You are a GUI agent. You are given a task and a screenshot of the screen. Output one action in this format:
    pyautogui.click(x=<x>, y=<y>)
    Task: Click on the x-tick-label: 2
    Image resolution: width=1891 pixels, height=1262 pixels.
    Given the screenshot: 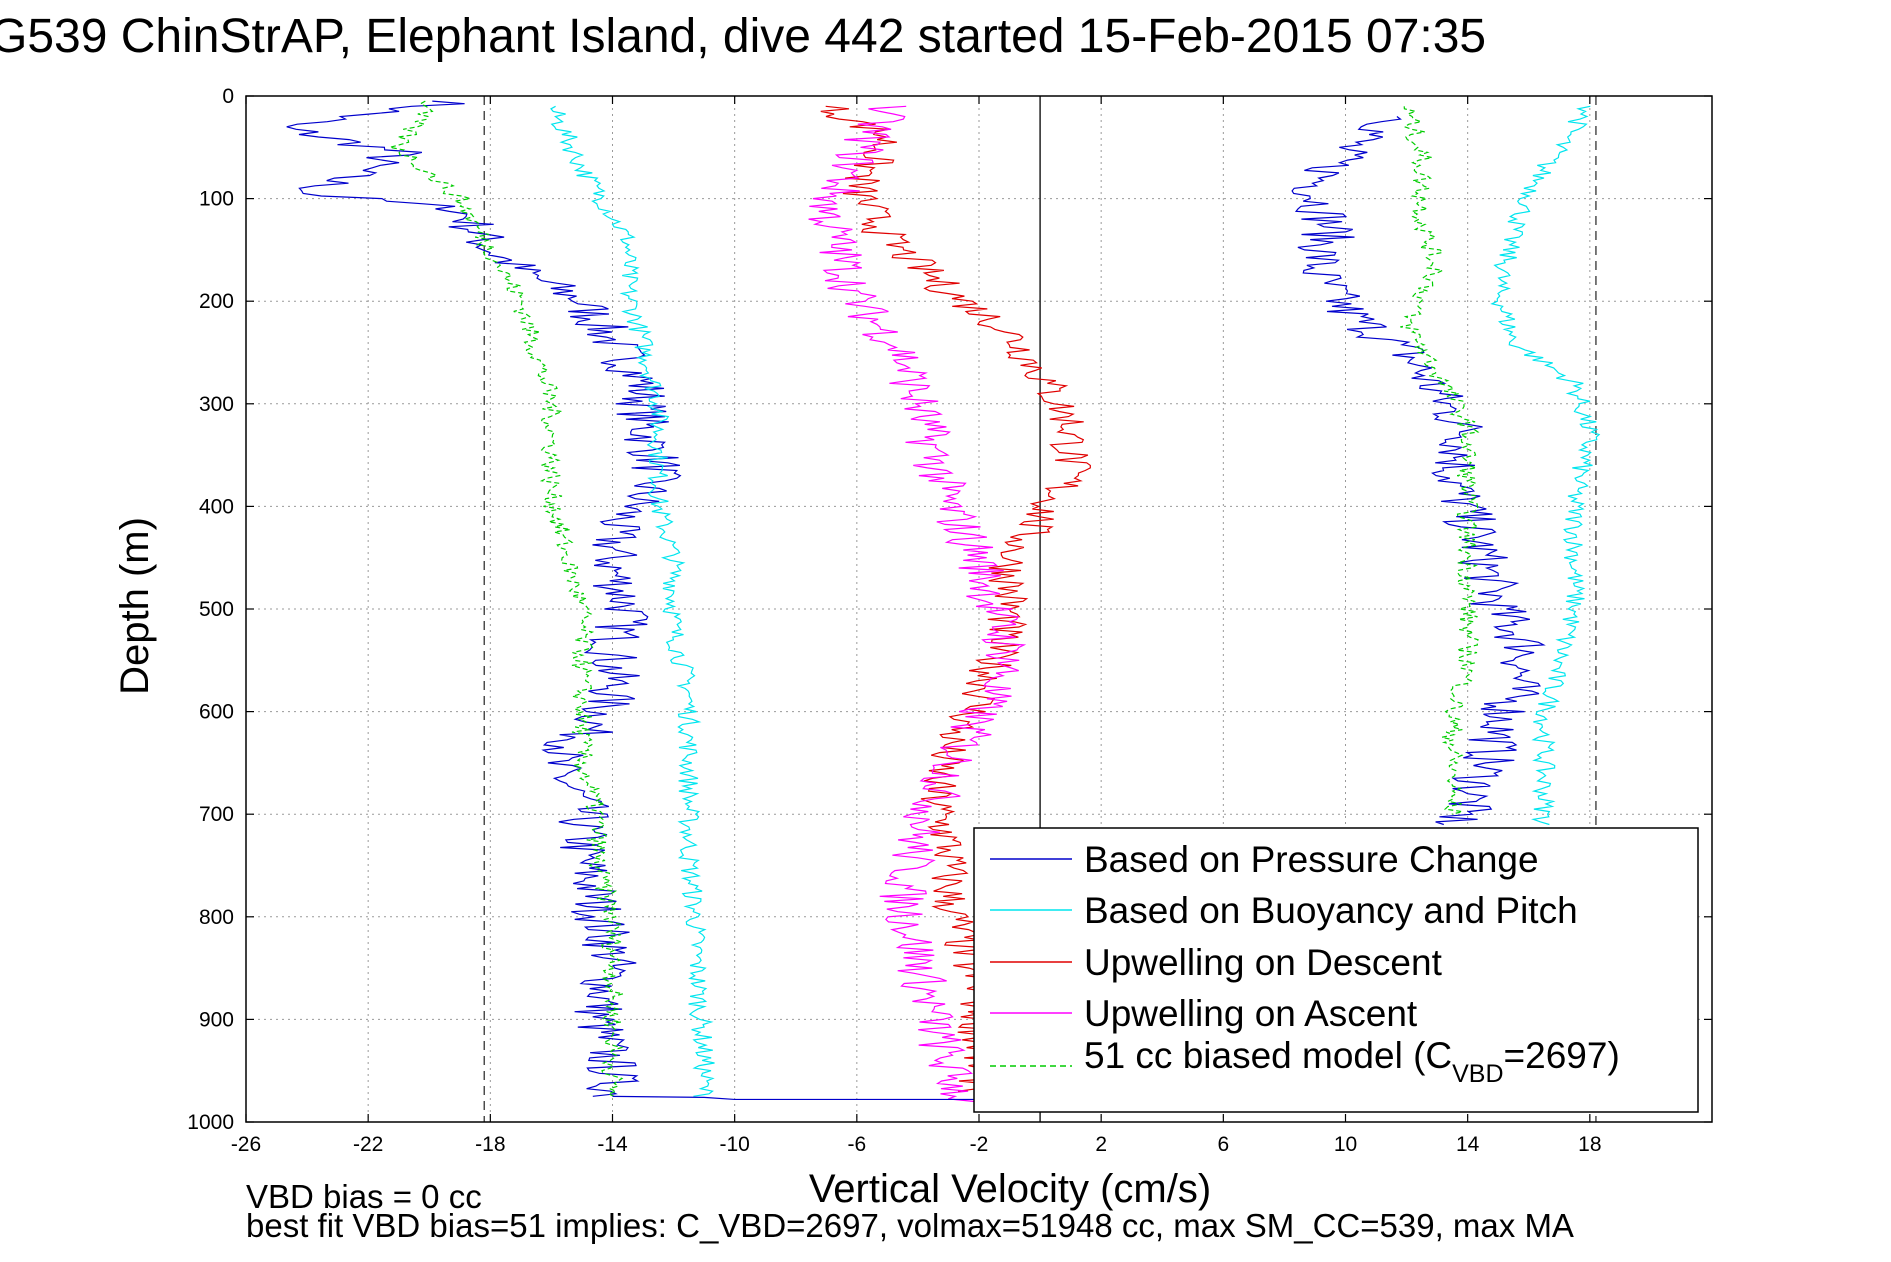 What is the action you would take?
    pyautogui.click(x=1101, y=1144)
    